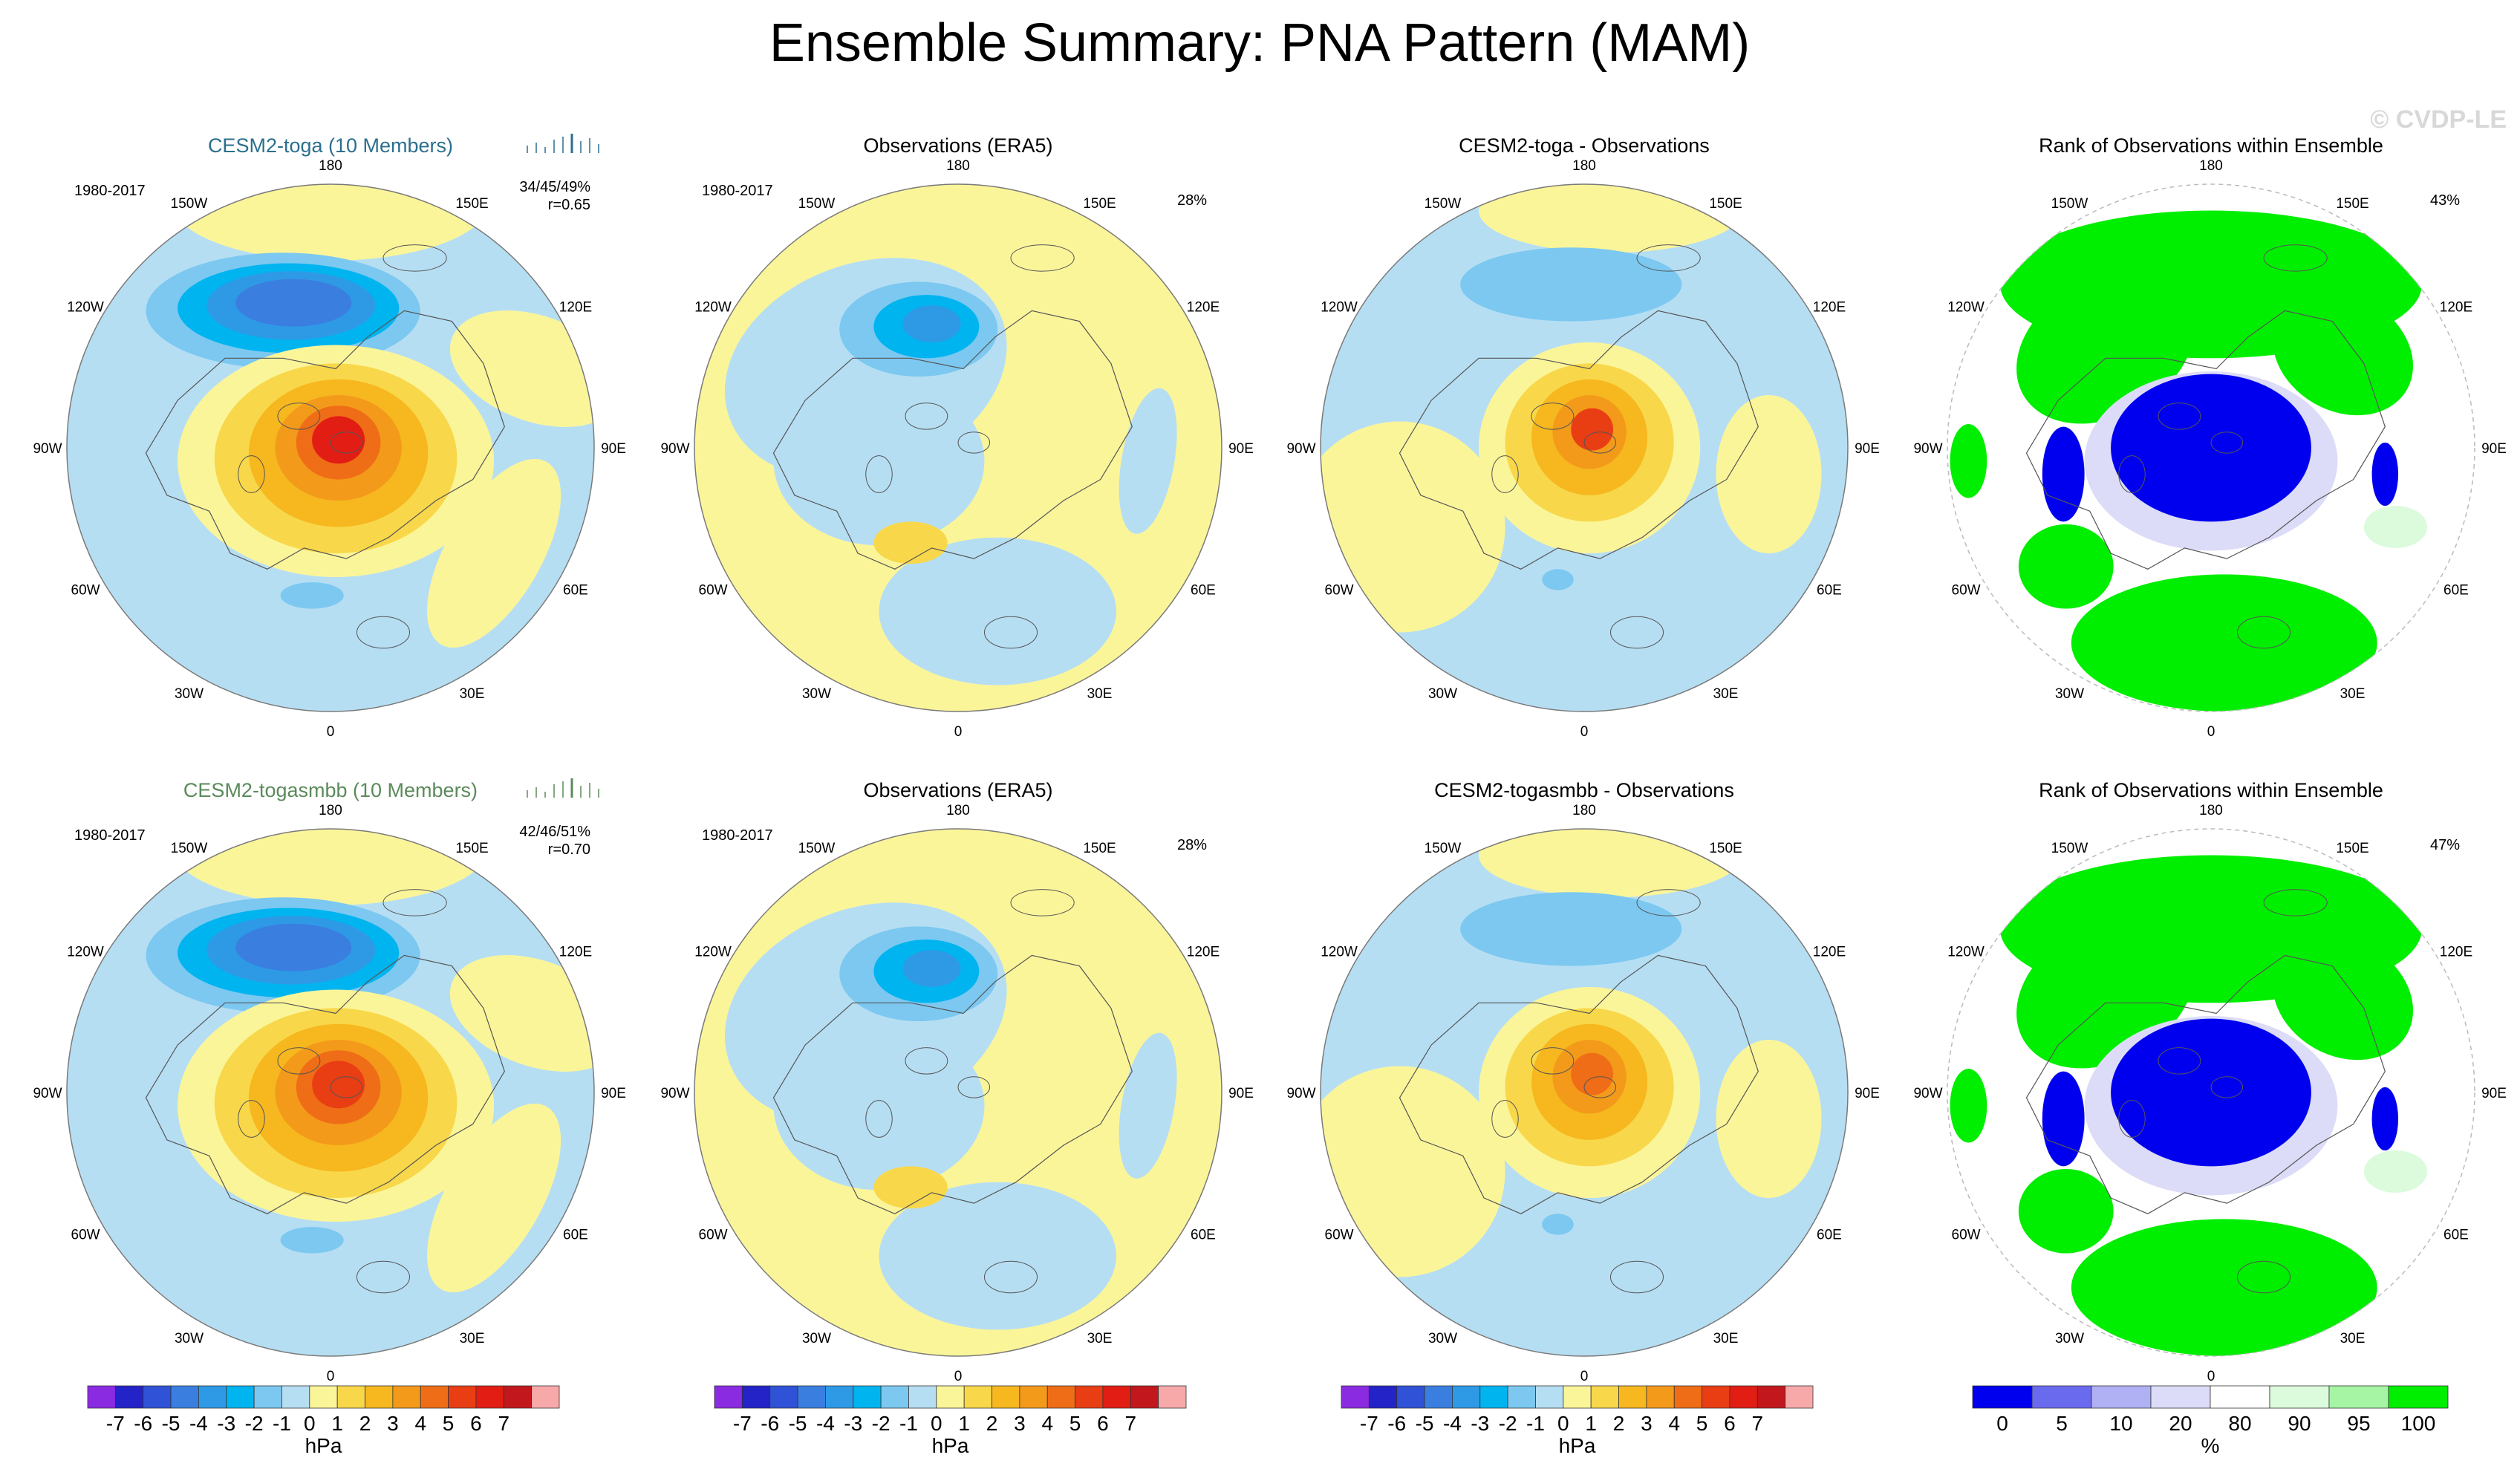 The image size is (2520, 1472). Describe the element at coordinates (330, 145) in the screenshot. I see `panel-title: CESM2-toga (10 Members)` at that location.